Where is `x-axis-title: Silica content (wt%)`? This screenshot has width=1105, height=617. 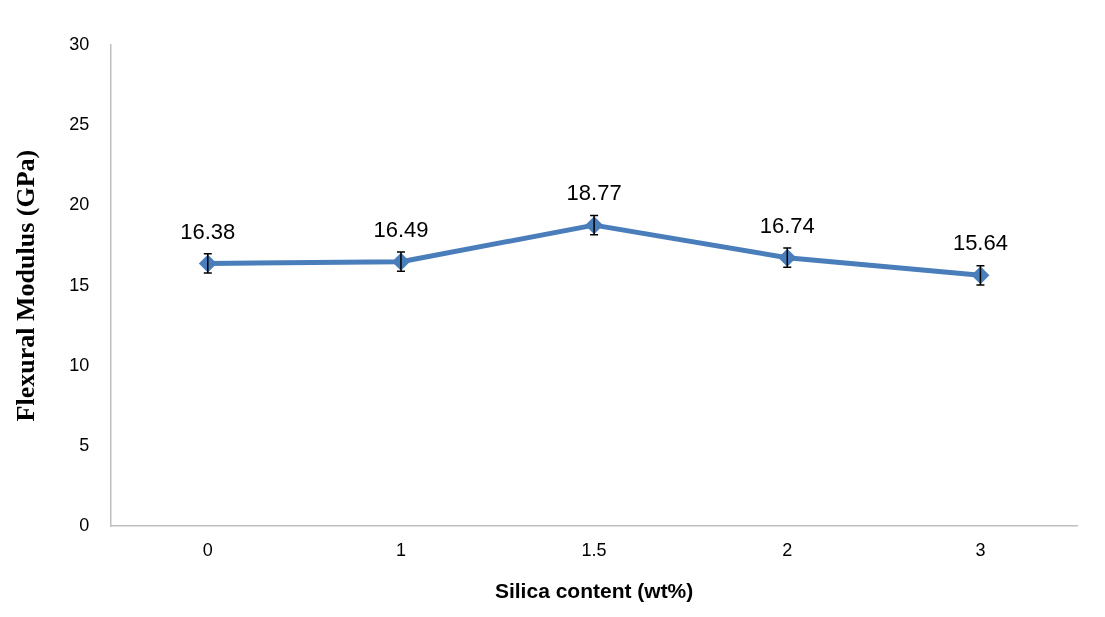 x-axis-title: Silica content (wt%) is located at coordinates (594, 591).